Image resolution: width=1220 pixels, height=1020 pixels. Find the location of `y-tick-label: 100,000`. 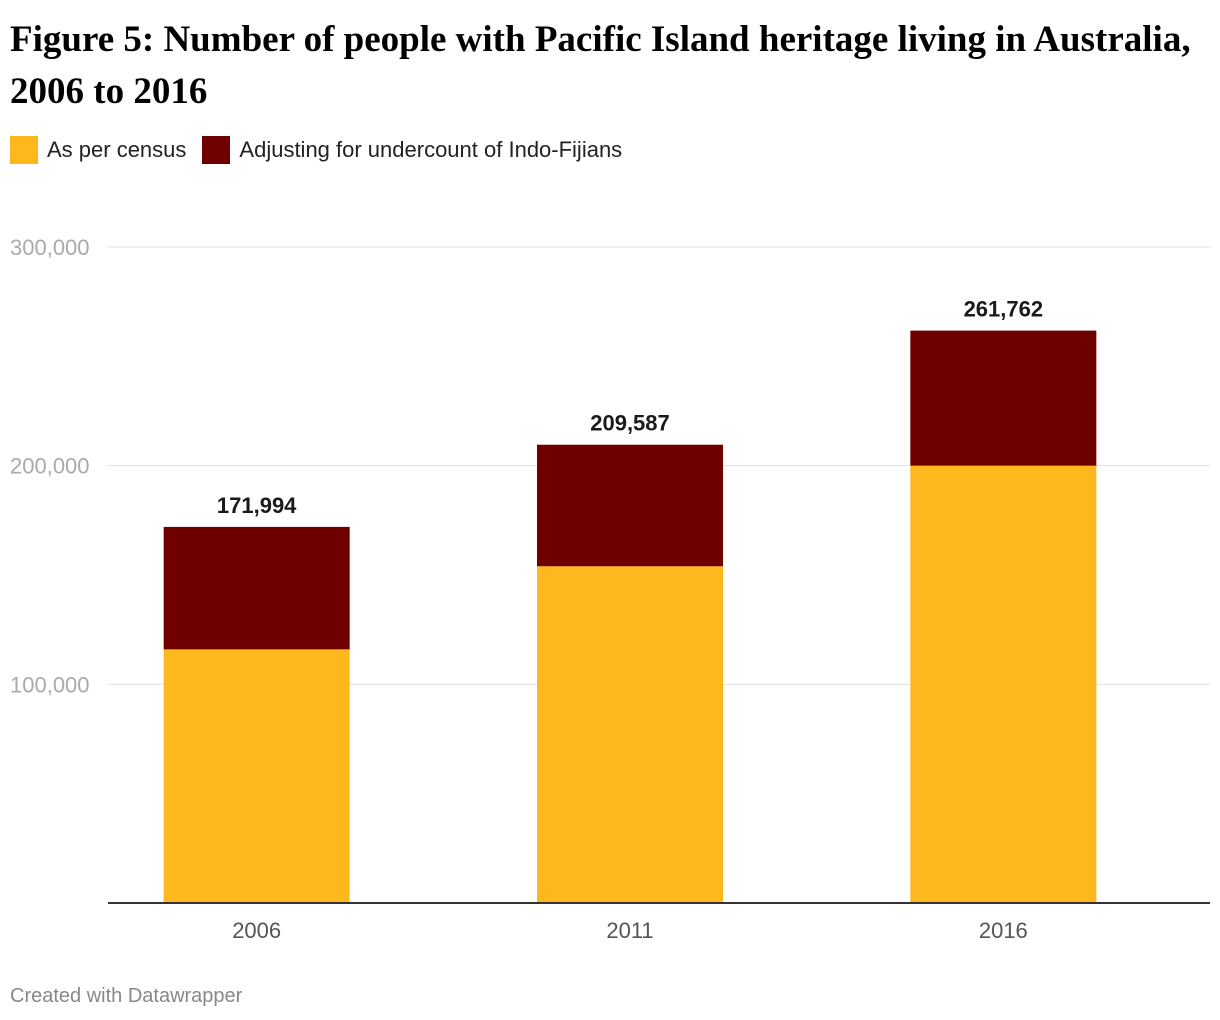

y-tick-label: 100,000 is located at coordinates (50, 684).